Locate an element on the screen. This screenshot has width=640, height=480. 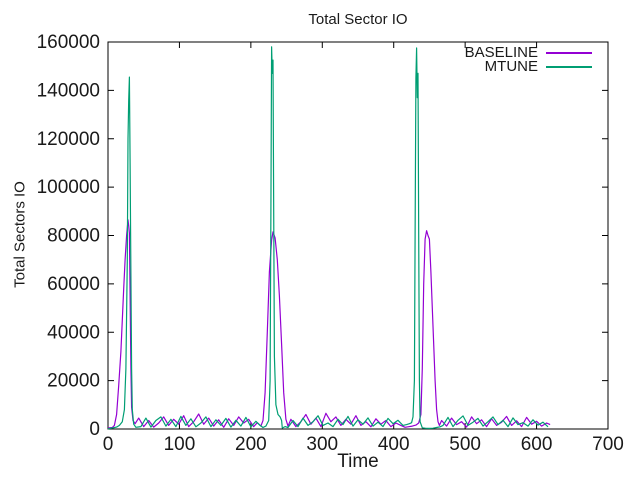
x-tick-label: 400 is located at coordinates (394, 444).